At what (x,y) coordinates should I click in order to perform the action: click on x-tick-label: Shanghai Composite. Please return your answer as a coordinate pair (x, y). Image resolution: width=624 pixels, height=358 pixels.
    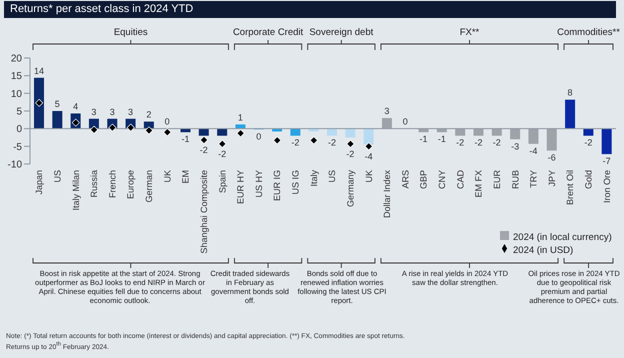
    Looking at the image, I should click on (203, 212).